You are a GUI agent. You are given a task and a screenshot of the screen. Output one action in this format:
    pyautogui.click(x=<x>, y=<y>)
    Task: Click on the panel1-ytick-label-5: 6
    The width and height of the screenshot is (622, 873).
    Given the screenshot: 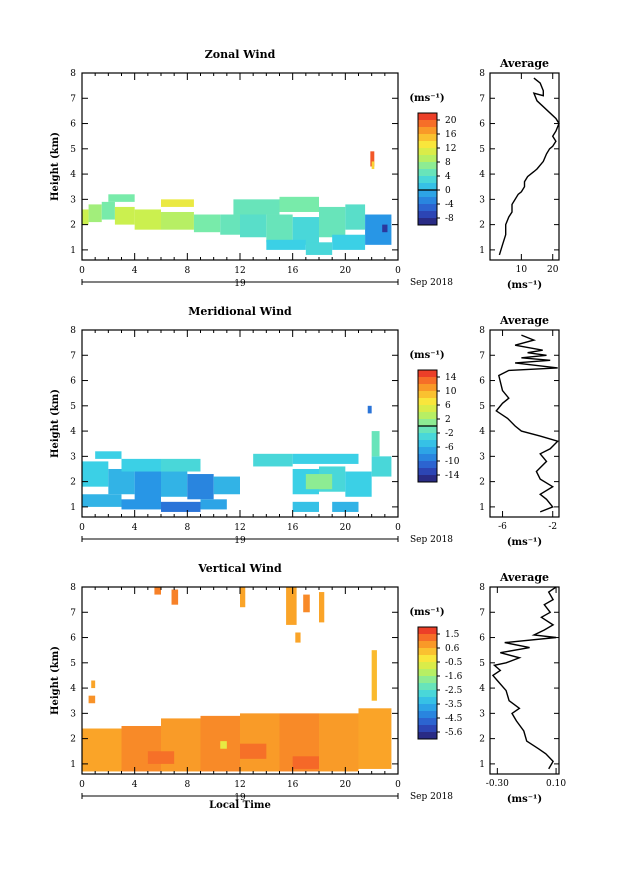 What is the action you would take?
    pyautogui.click(x=73, y=125)
    